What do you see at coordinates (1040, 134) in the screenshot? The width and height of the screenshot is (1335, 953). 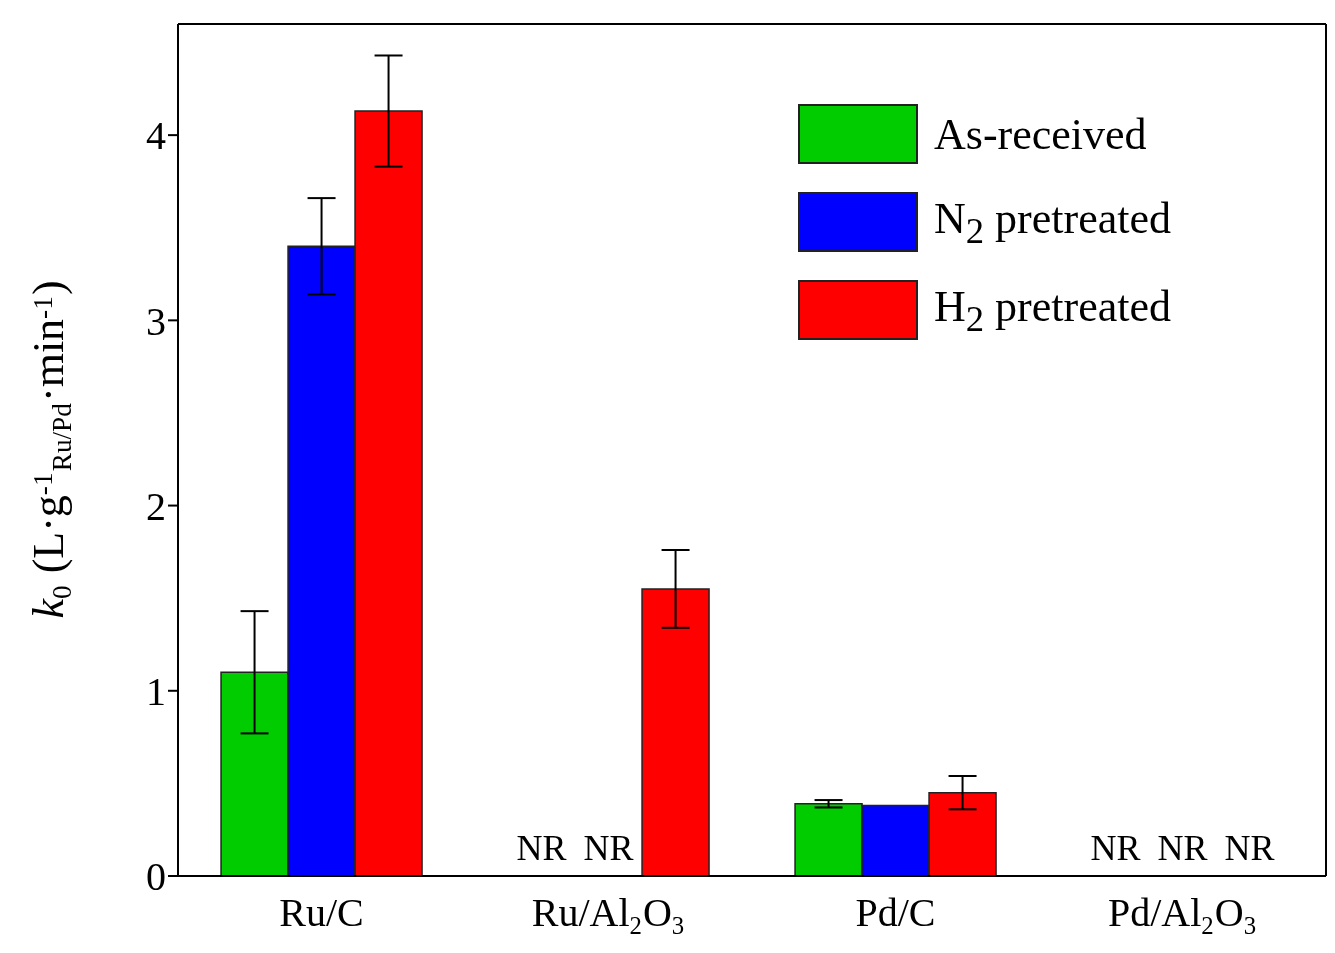 I see `legend-label: As-received` at bounding box center [1040, 134].